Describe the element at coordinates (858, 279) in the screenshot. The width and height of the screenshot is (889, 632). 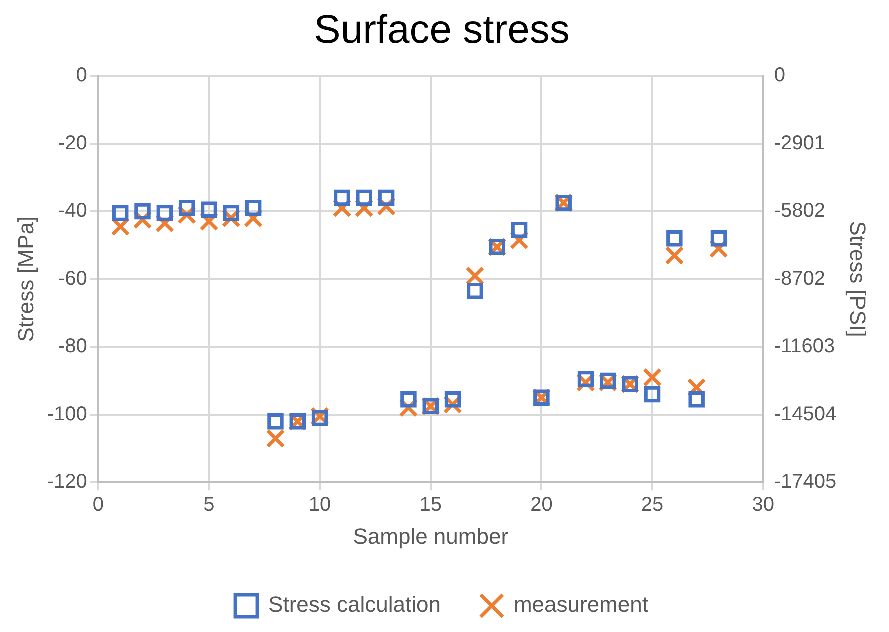
I see `y2-axis-title: Stress [PSI]` at that location.